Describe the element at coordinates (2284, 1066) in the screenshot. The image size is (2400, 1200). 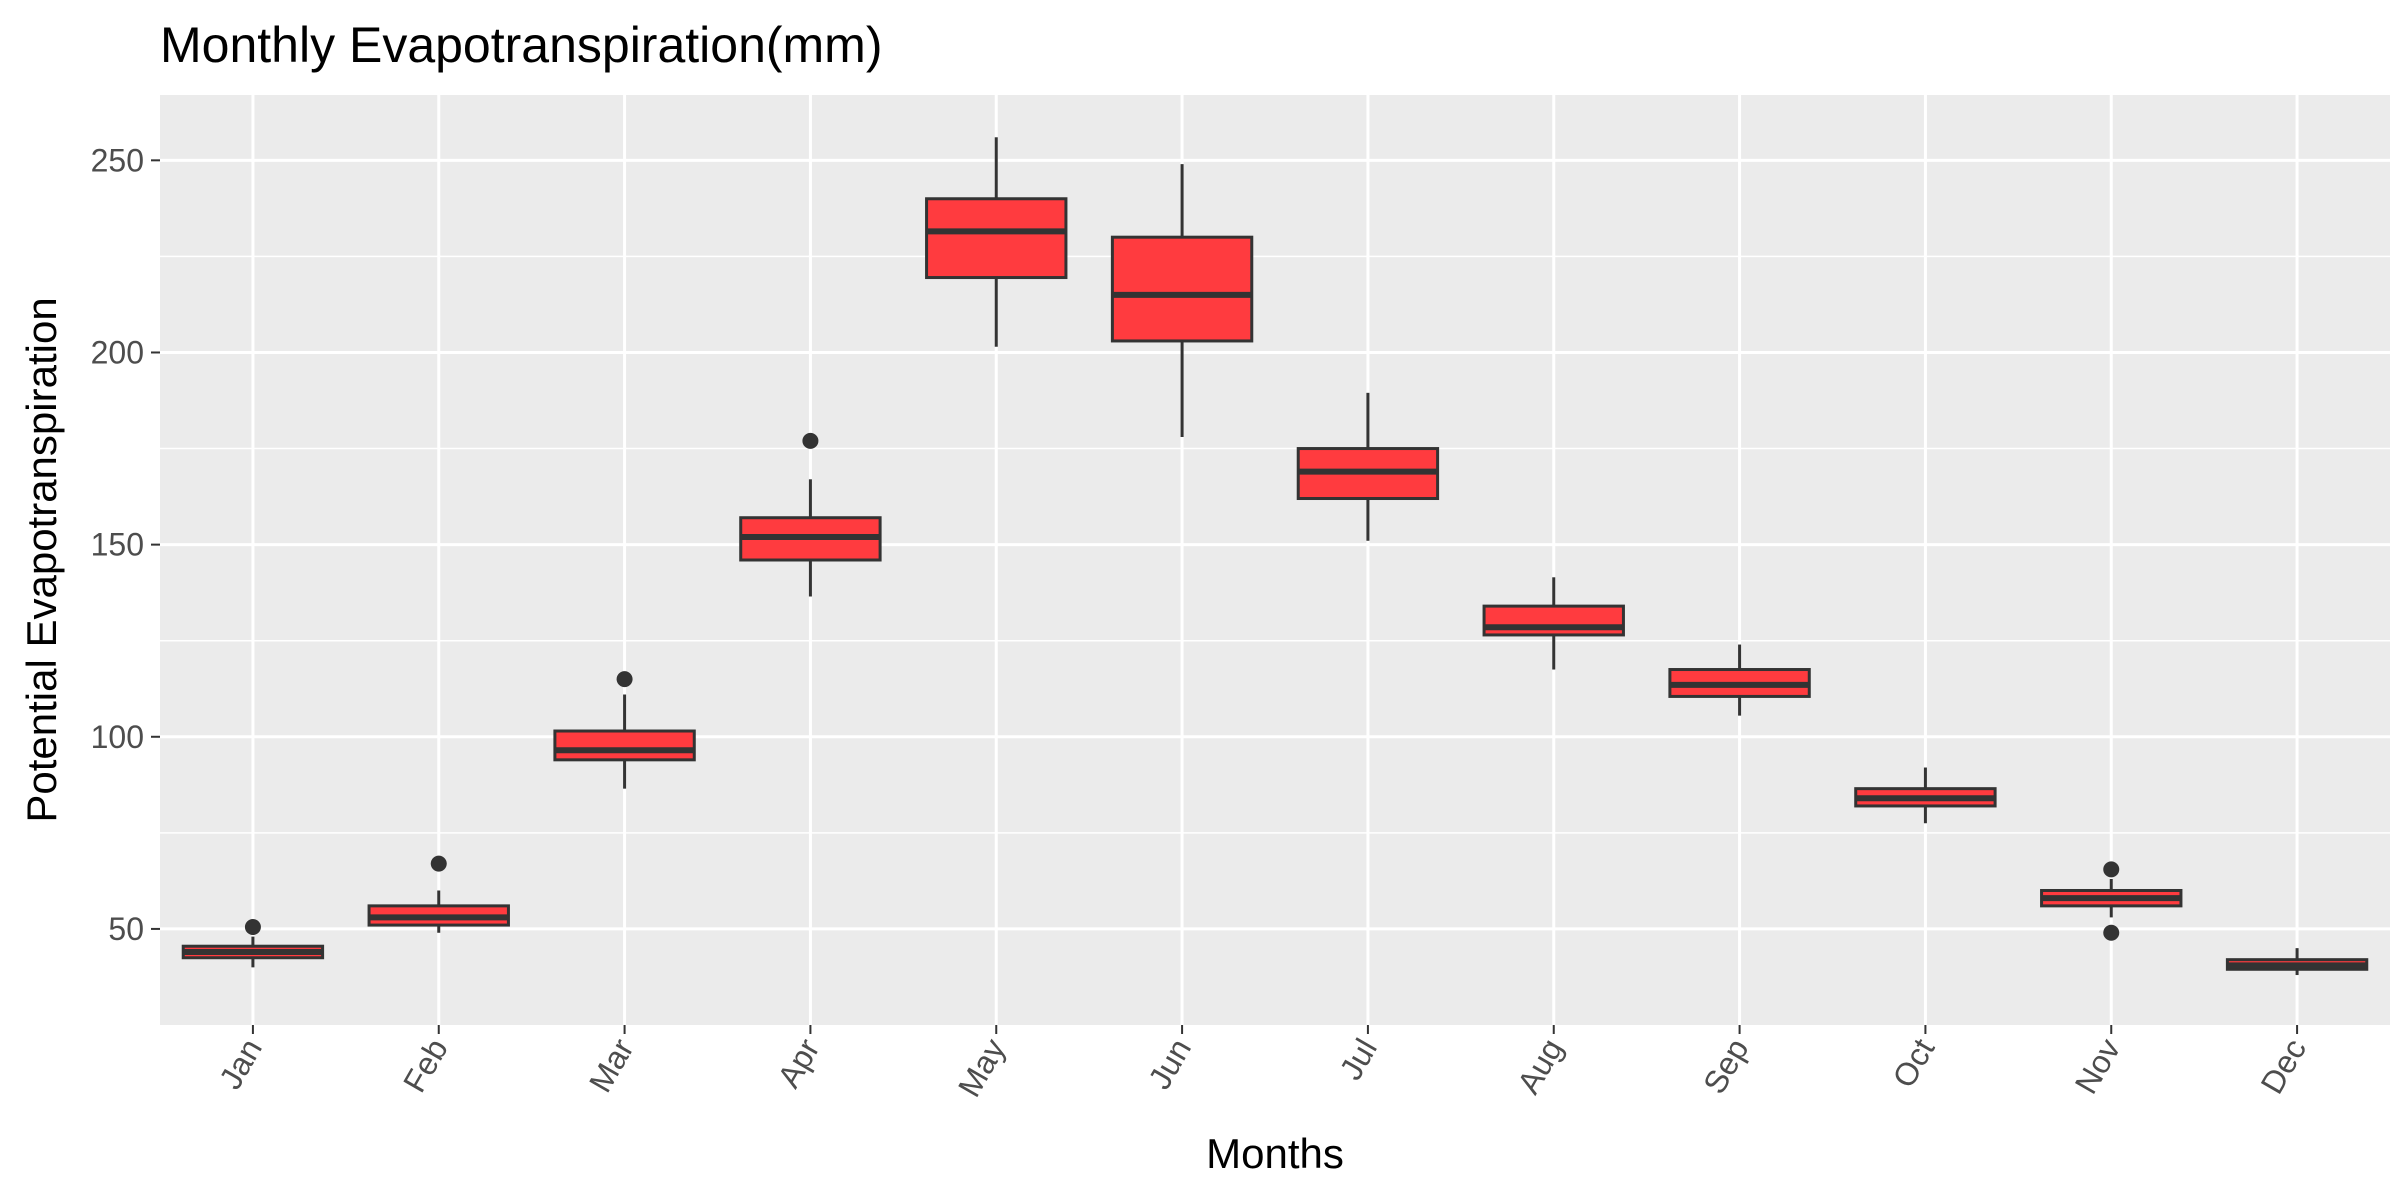
I see `x-tick-label: Dec` at that location.